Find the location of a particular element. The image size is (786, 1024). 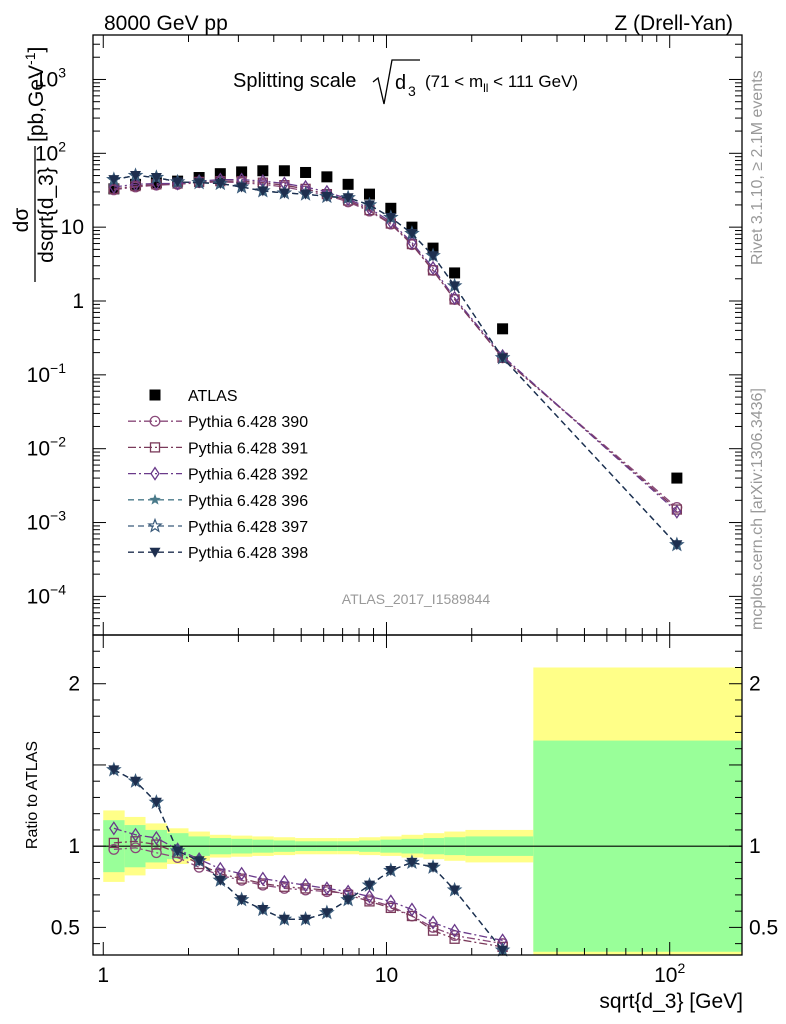

x-tick-label-1: 10 is located at coordinates (386, 975).